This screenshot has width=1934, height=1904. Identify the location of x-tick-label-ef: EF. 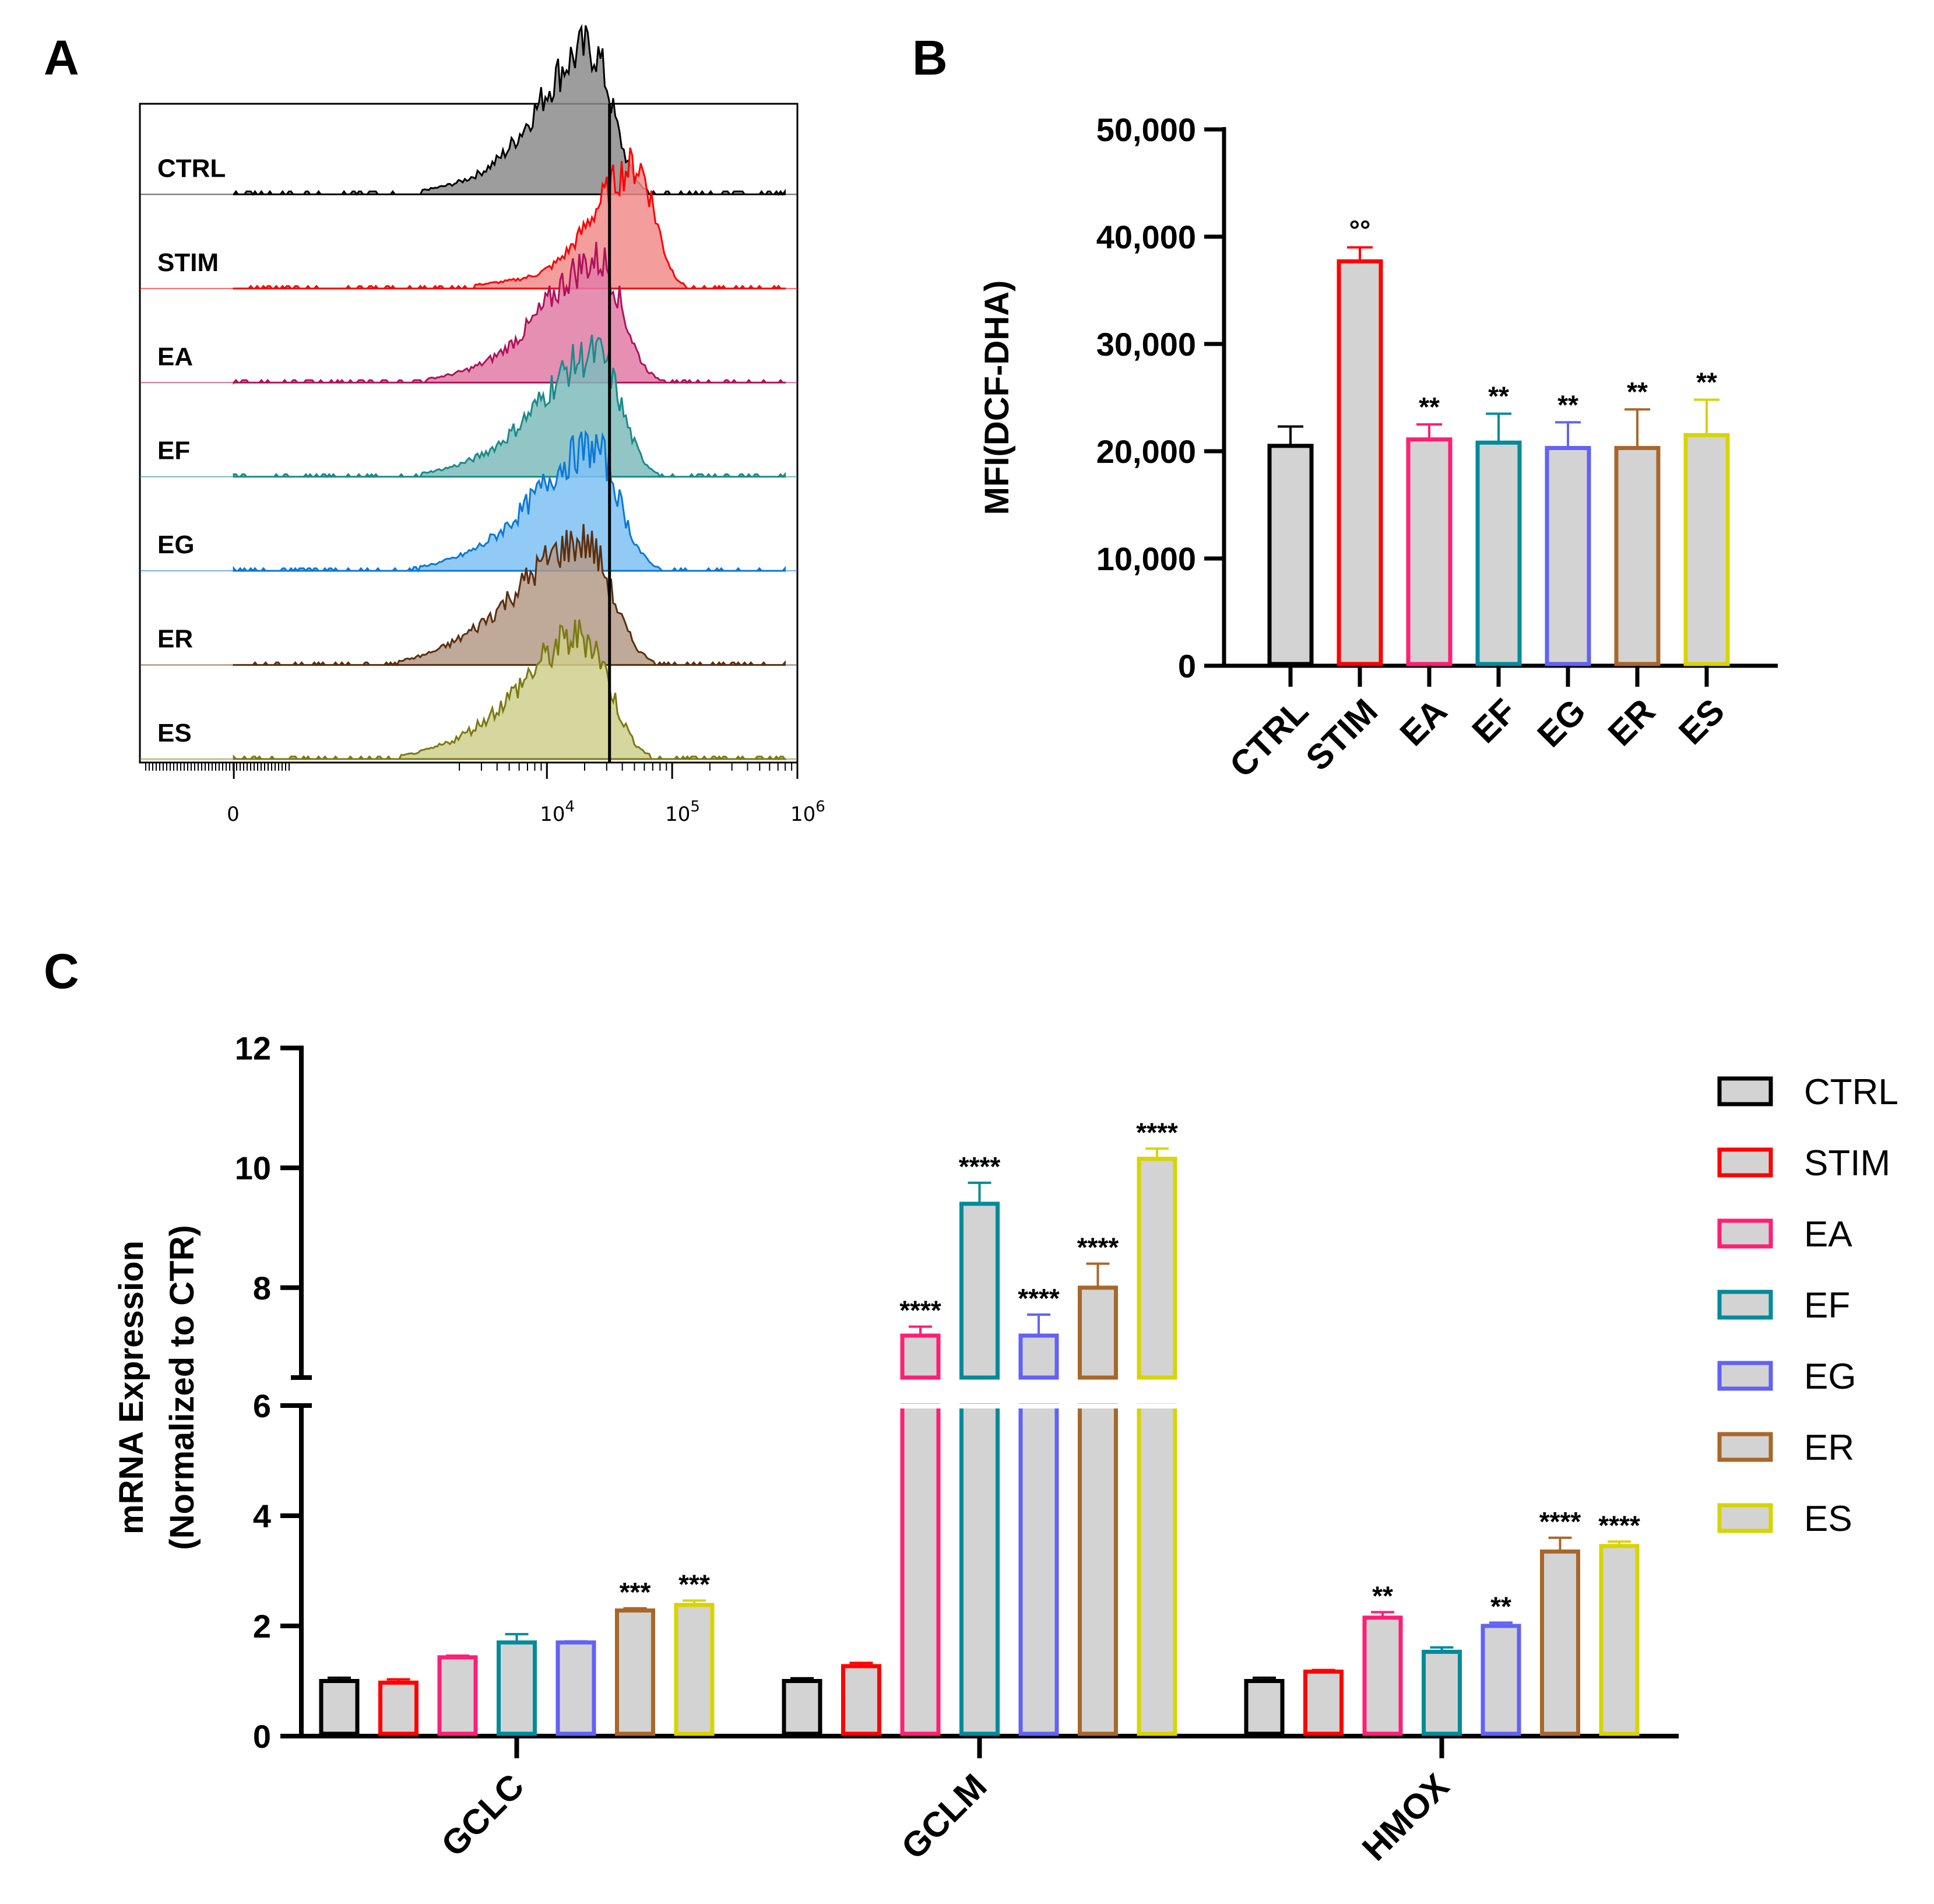
(1494, 721).